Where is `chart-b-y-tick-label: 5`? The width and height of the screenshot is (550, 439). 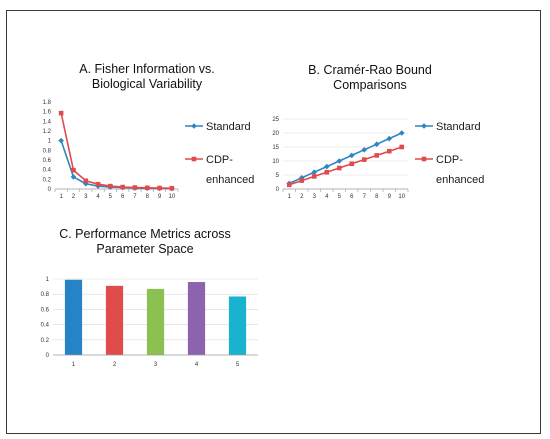
chart-b-y-tick-label: 5 is located at coordinates (278, 176).